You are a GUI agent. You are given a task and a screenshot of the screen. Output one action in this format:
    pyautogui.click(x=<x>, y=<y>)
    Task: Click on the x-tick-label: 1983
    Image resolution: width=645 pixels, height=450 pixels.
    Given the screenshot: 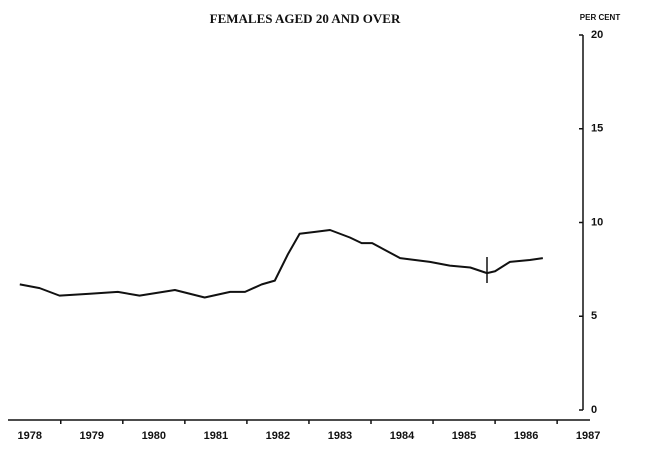 What is the action you would take?
    pyautogui.click(x=340, y=436)
    